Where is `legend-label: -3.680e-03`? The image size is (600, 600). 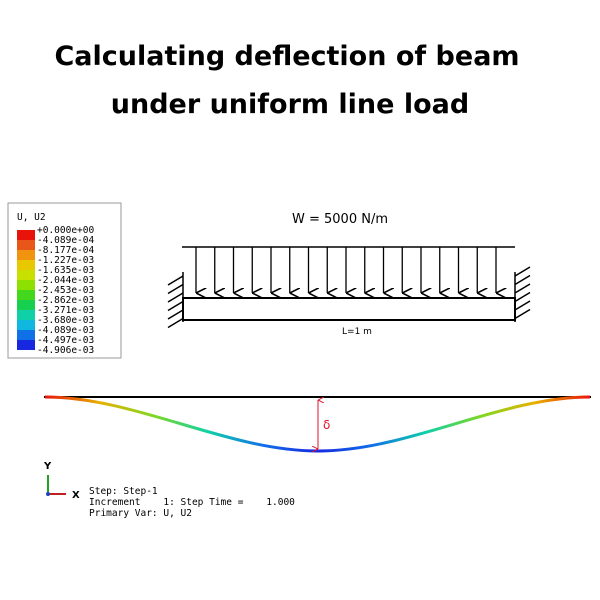
legend-label: -3.680e-03 is located at coordinates (65, 320).